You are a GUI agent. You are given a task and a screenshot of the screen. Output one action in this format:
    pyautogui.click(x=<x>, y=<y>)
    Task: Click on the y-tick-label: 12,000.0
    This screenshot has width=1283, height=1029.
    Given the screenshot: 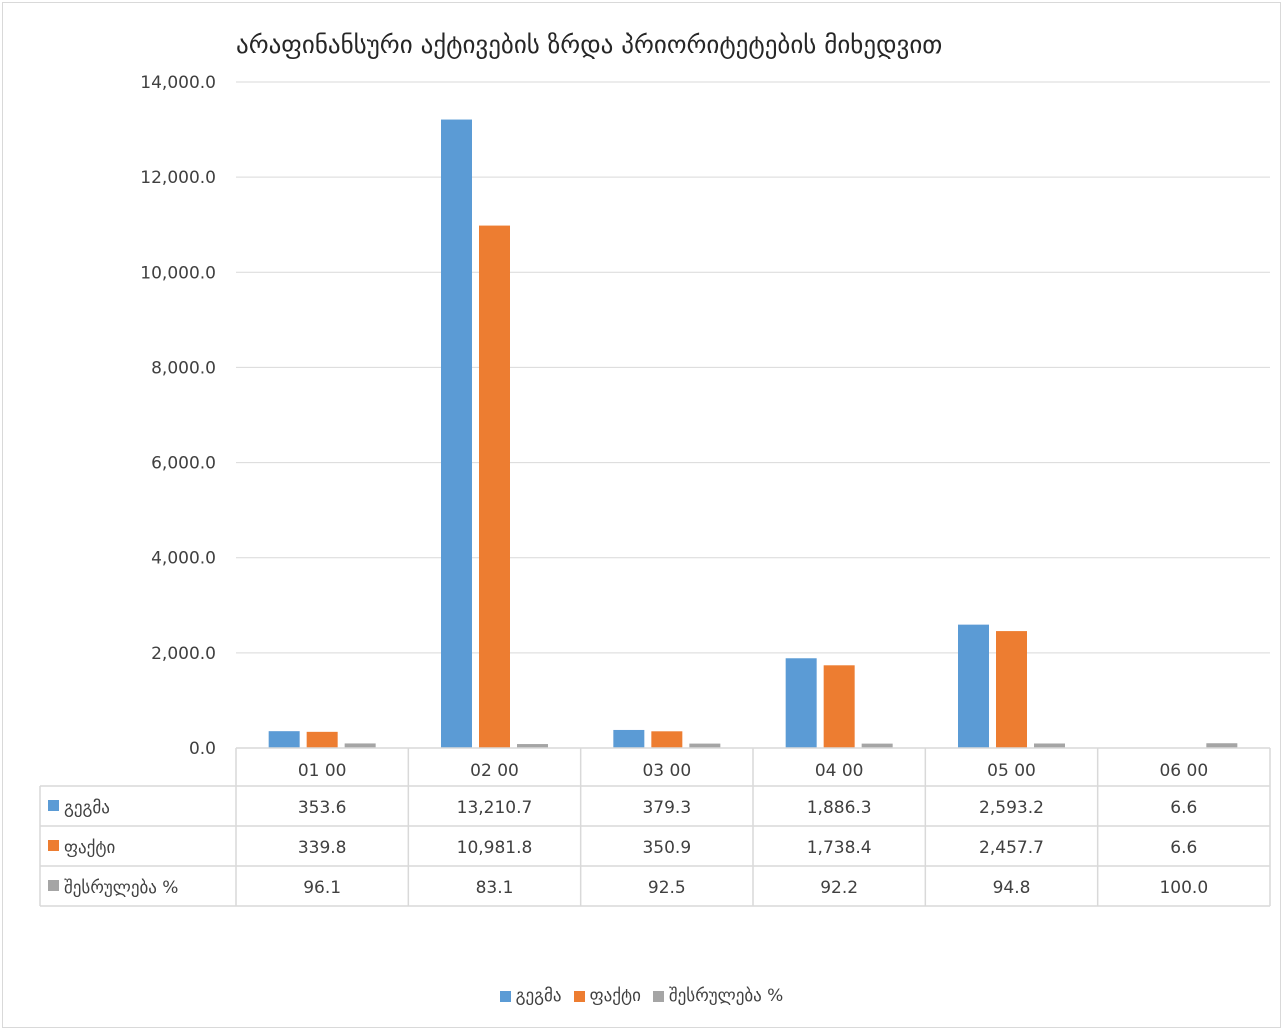 What is the action you would take?
    pyautogui.click(x=178, y=178)
    